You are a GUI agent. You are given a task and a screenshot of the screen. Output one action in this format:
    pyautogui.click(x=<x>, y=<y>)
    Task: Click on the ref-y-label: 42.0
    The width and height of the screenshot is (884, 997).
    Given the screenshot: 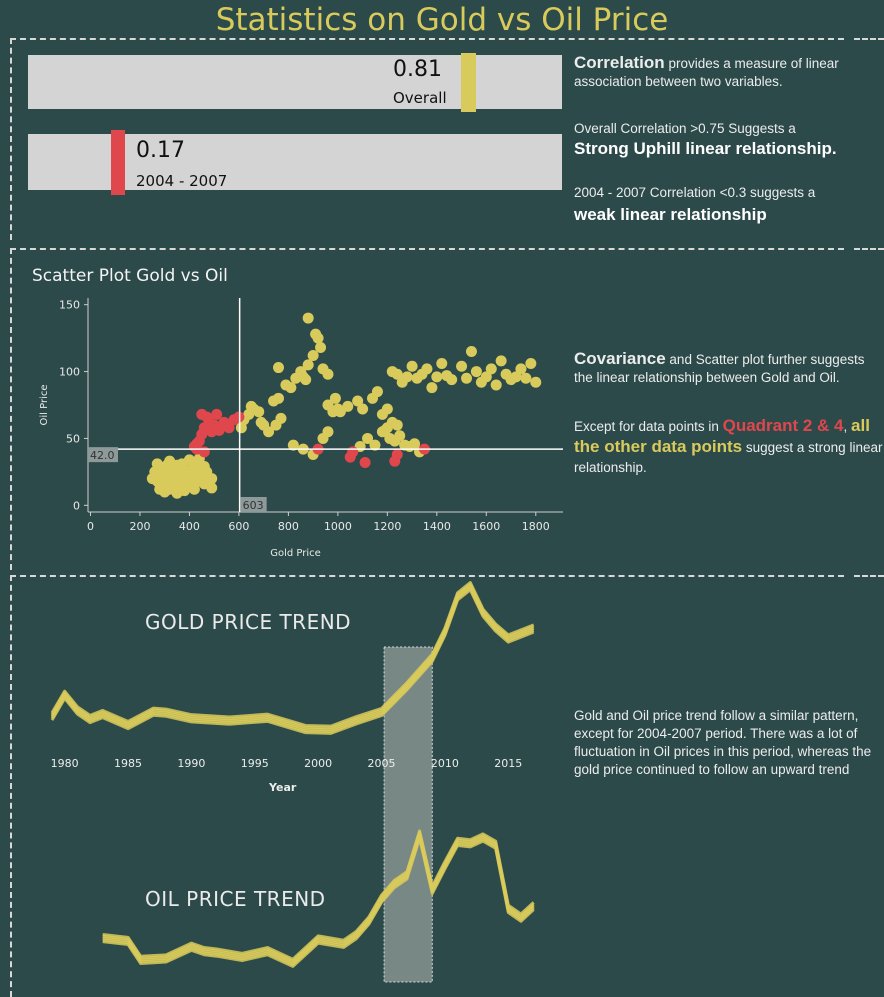 What is the action you would take?
    pyautogui.click(x=102, y=455)
    